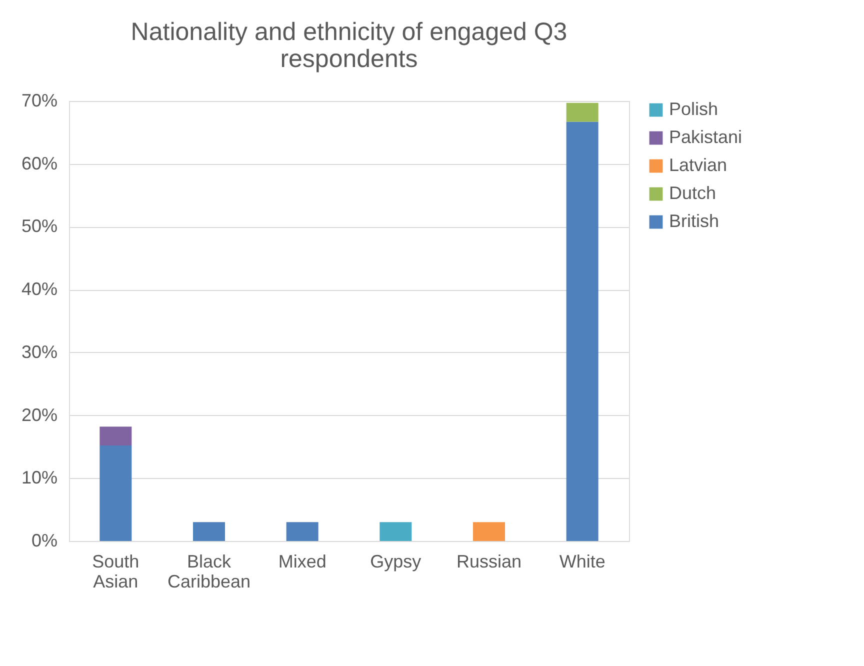  Describe the element at coordinates (693, 109) in the screenshot. I see `legend-label: Polish` at that location.